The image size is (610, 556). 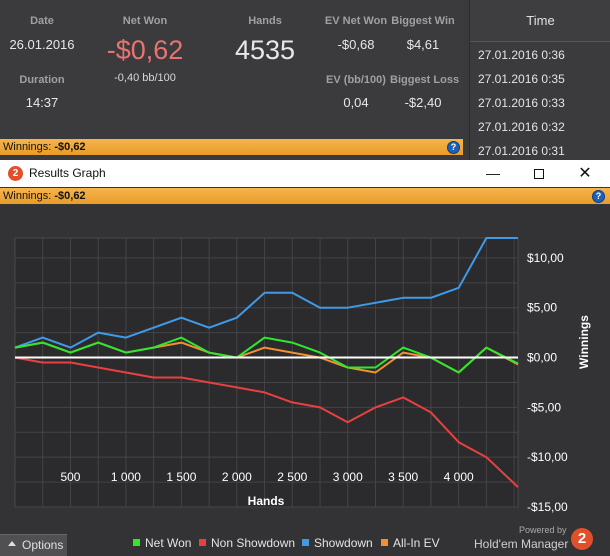 I want to click on legend-all-in-ev: All-In EV, so click(x=410, y=543).